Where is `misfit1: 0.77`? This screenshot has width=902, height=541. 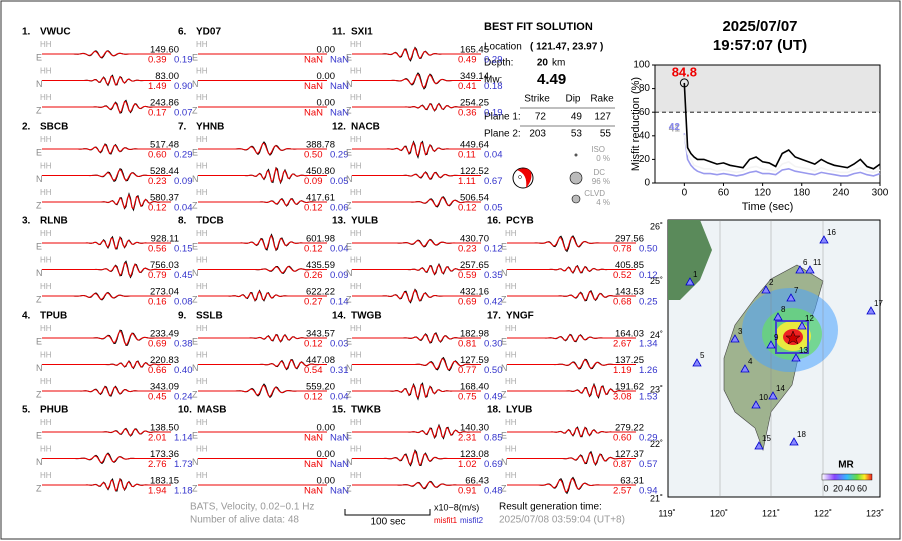
misfit1: 0.77 is located at coordinates (467, 370).